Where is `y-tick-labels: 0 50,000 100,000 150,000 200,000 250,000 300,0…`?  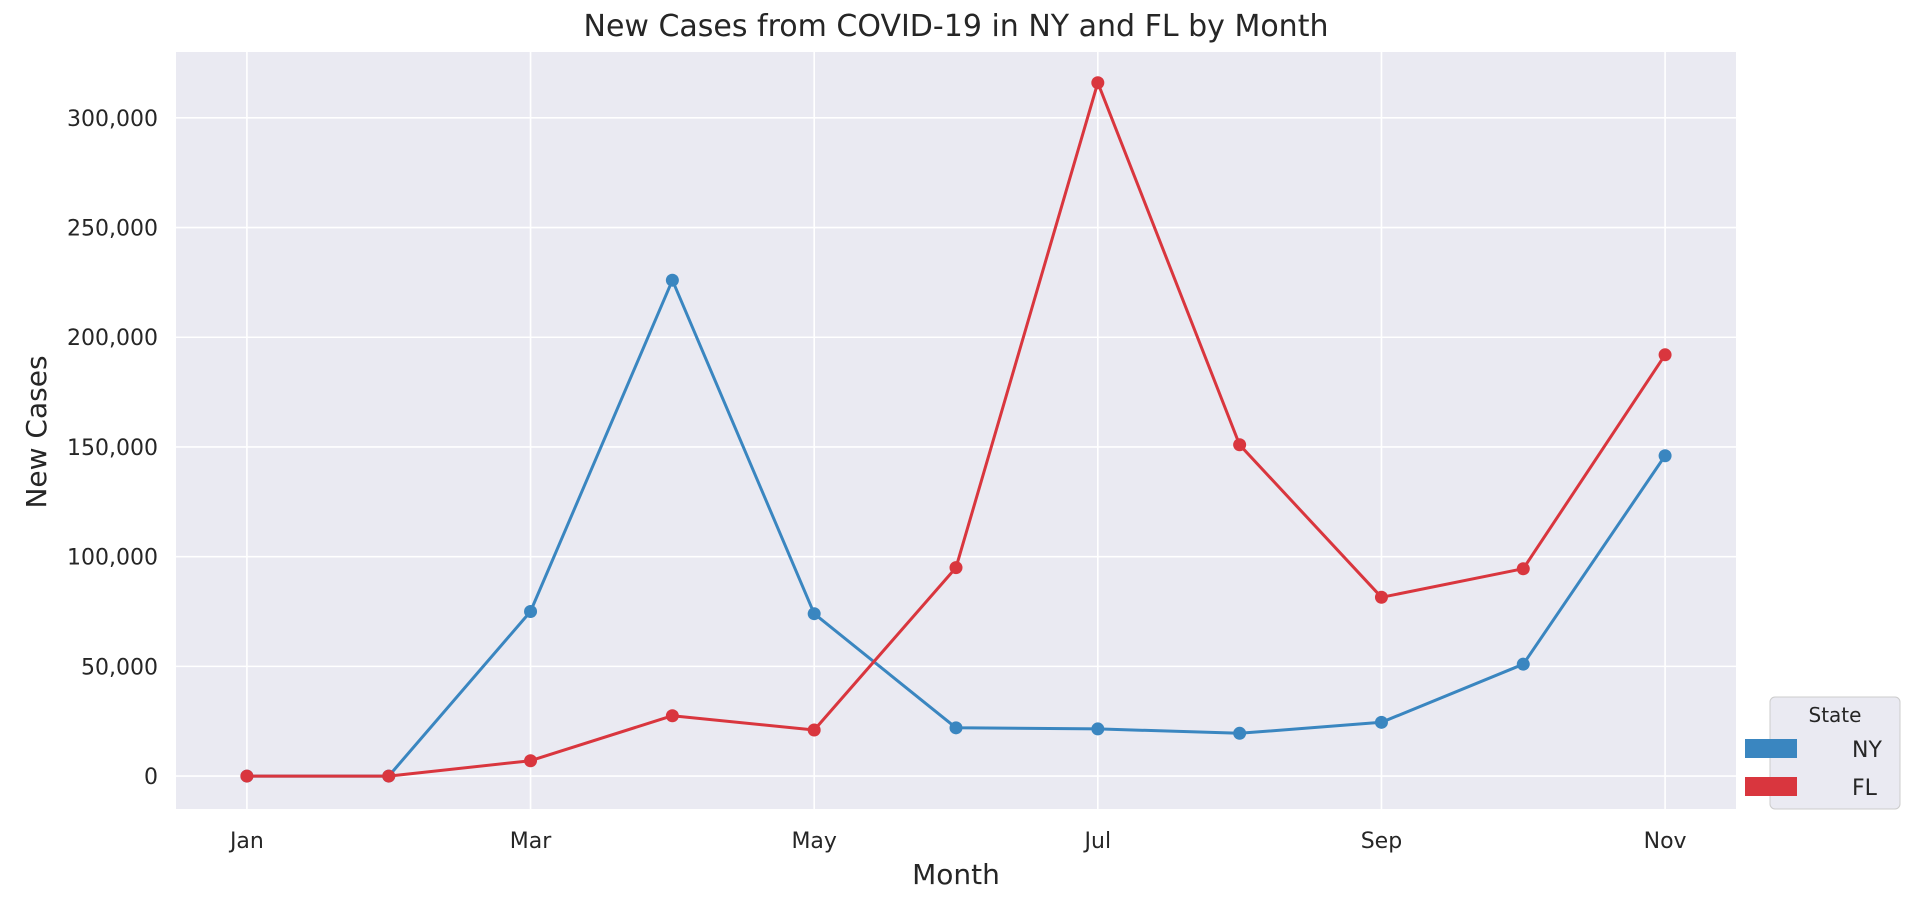 y-tick-labels: 0 50,000 100,000 150,000 200,000 250,000 300,0… is located at coordinates (112, 448).